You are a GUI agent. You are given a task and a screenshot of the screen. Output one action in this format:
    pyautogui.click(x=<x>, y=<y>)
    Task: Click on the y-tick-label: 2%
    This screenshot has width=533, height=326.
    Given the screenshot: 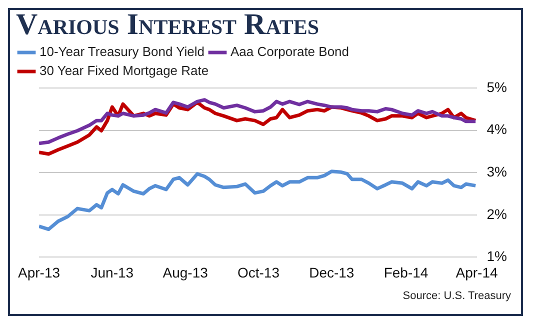 What is the action you would take?
    pyautogui.click(x=496, y=214)
    